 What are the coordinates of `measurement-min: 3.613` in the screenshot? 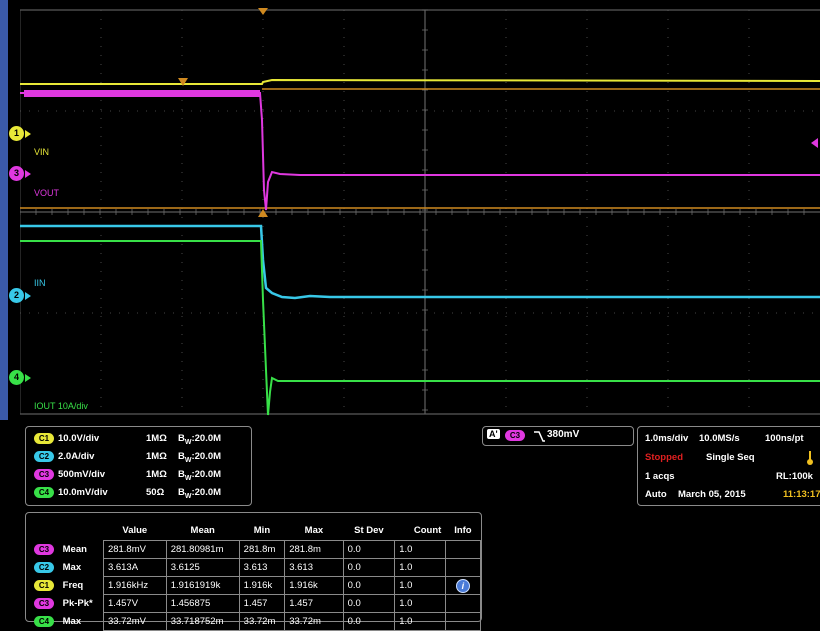 It's located at (262, 567).